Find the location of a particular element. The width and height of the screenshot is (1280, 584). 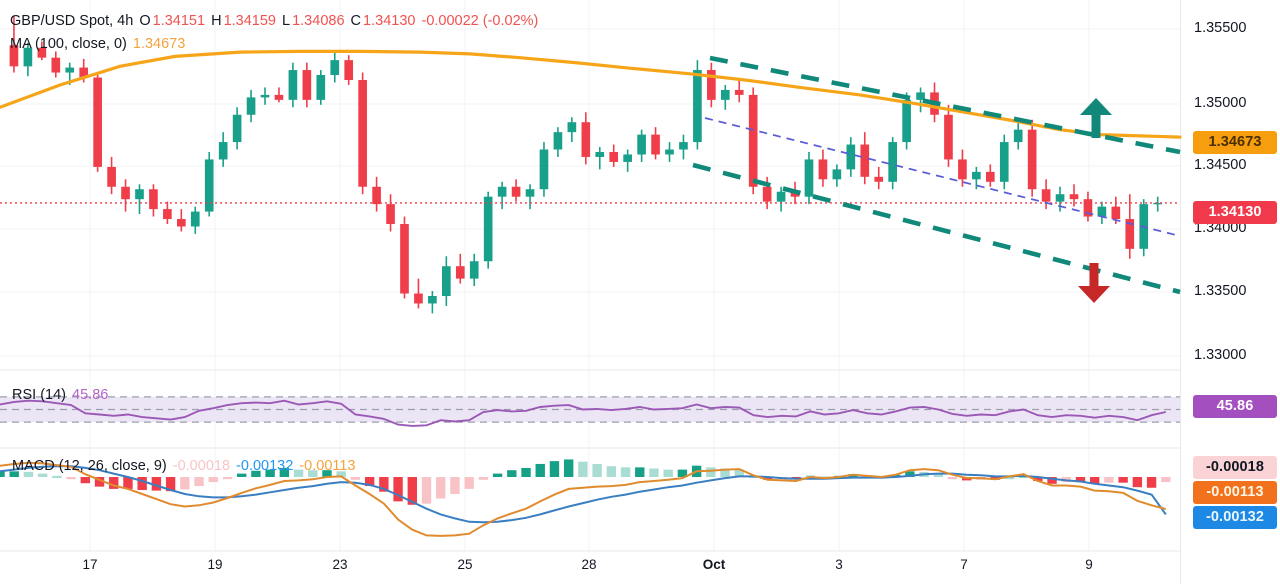

macd-line-badge: -0.00113 is located at coordinates (1235, 492).